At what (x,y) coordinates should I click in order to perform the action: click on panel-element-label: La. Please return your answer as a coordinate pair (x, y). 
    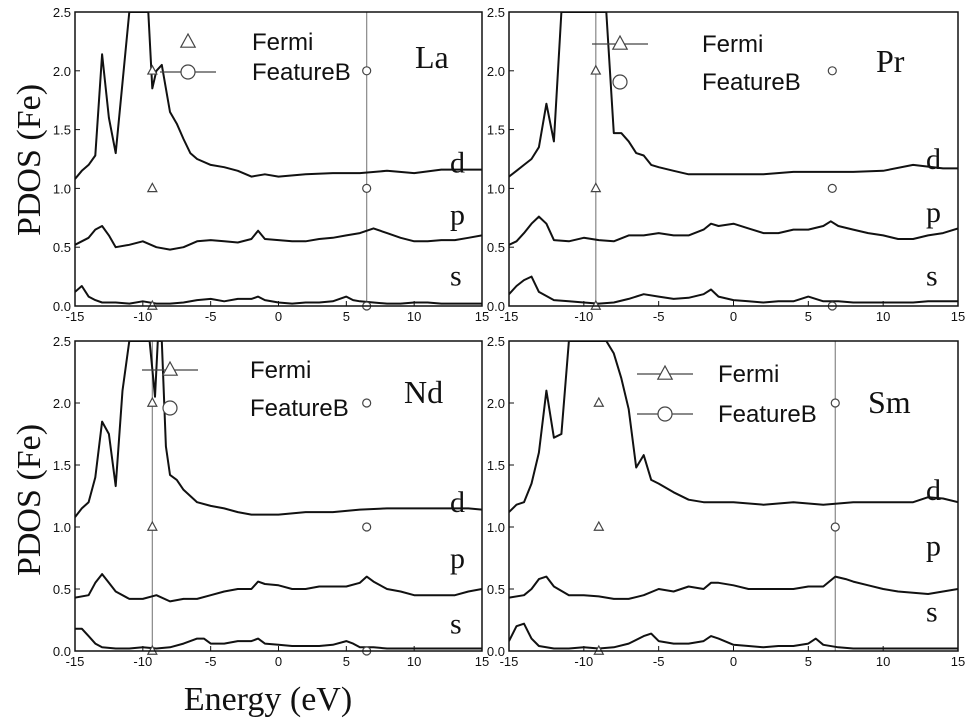
    Looking at the image, I should click on (432, 57).